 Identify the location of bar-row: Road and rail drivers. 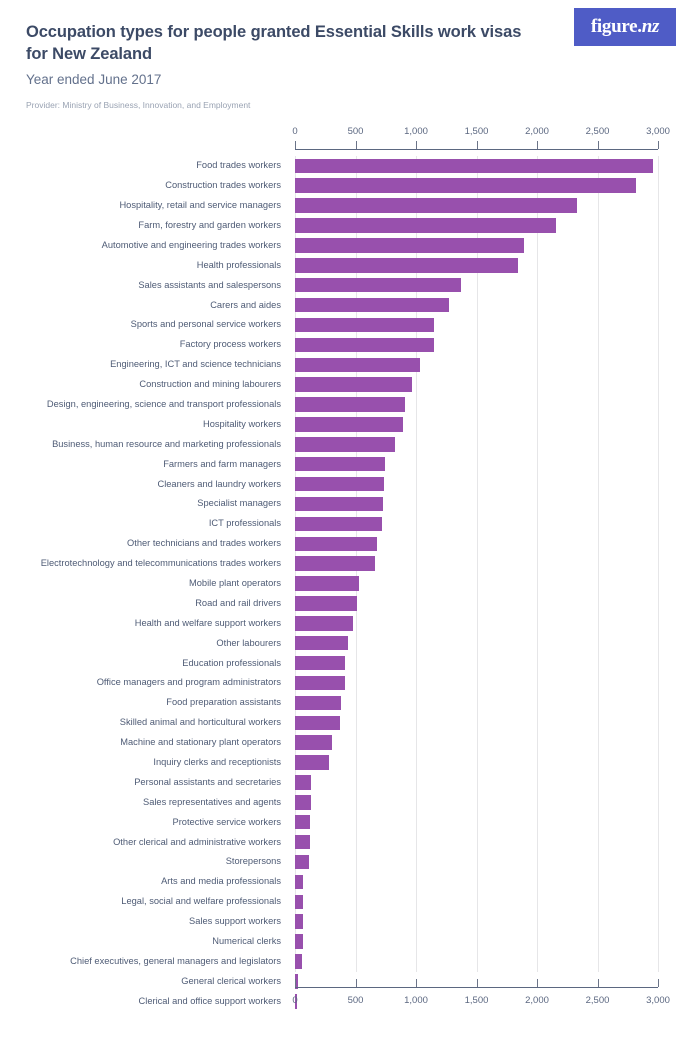
(350, 604).